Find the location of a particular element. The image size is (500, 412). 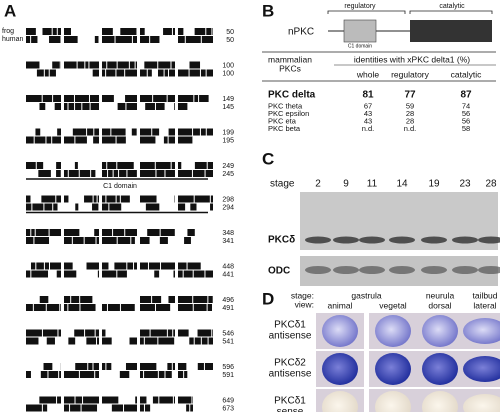

row-number: 649 is located at coordinates (228, 400).